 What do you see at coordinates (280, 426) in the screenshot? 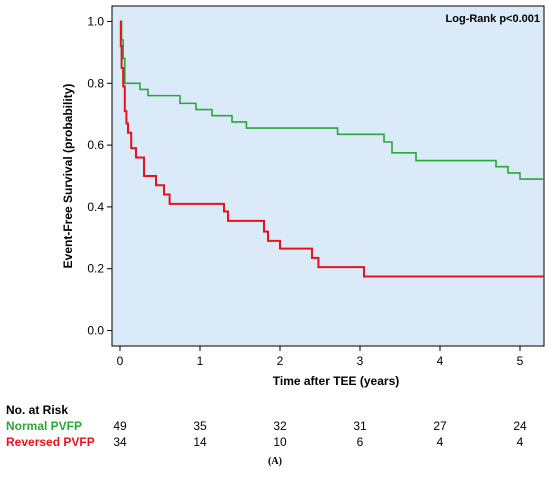
I see `risk-value: 32` at bounding box center [280, 426].